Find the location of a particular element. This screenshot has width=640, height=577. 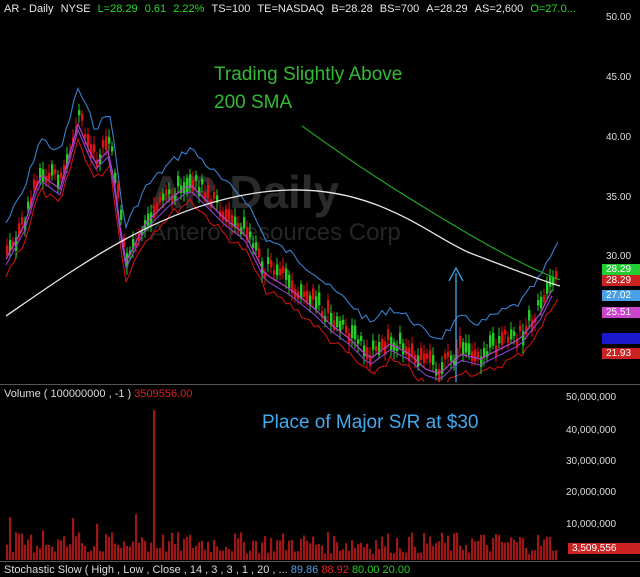

volume-tick-label: 20,000,000 is located at coordinates (591, 492).